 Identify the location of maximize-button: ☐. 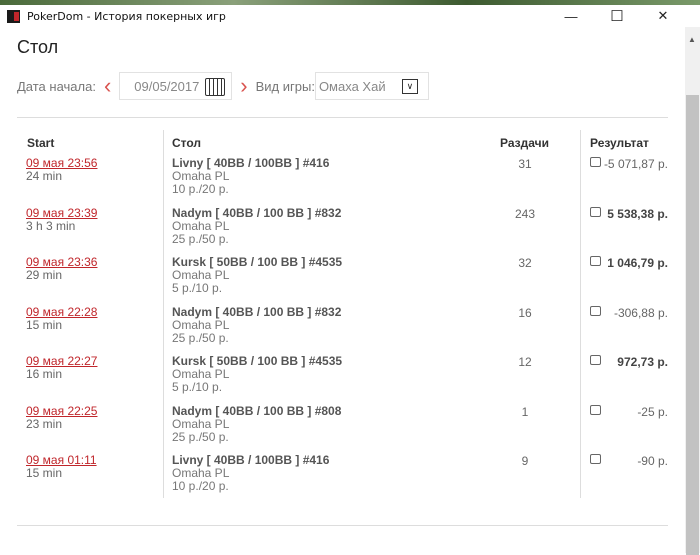
(617, 16).